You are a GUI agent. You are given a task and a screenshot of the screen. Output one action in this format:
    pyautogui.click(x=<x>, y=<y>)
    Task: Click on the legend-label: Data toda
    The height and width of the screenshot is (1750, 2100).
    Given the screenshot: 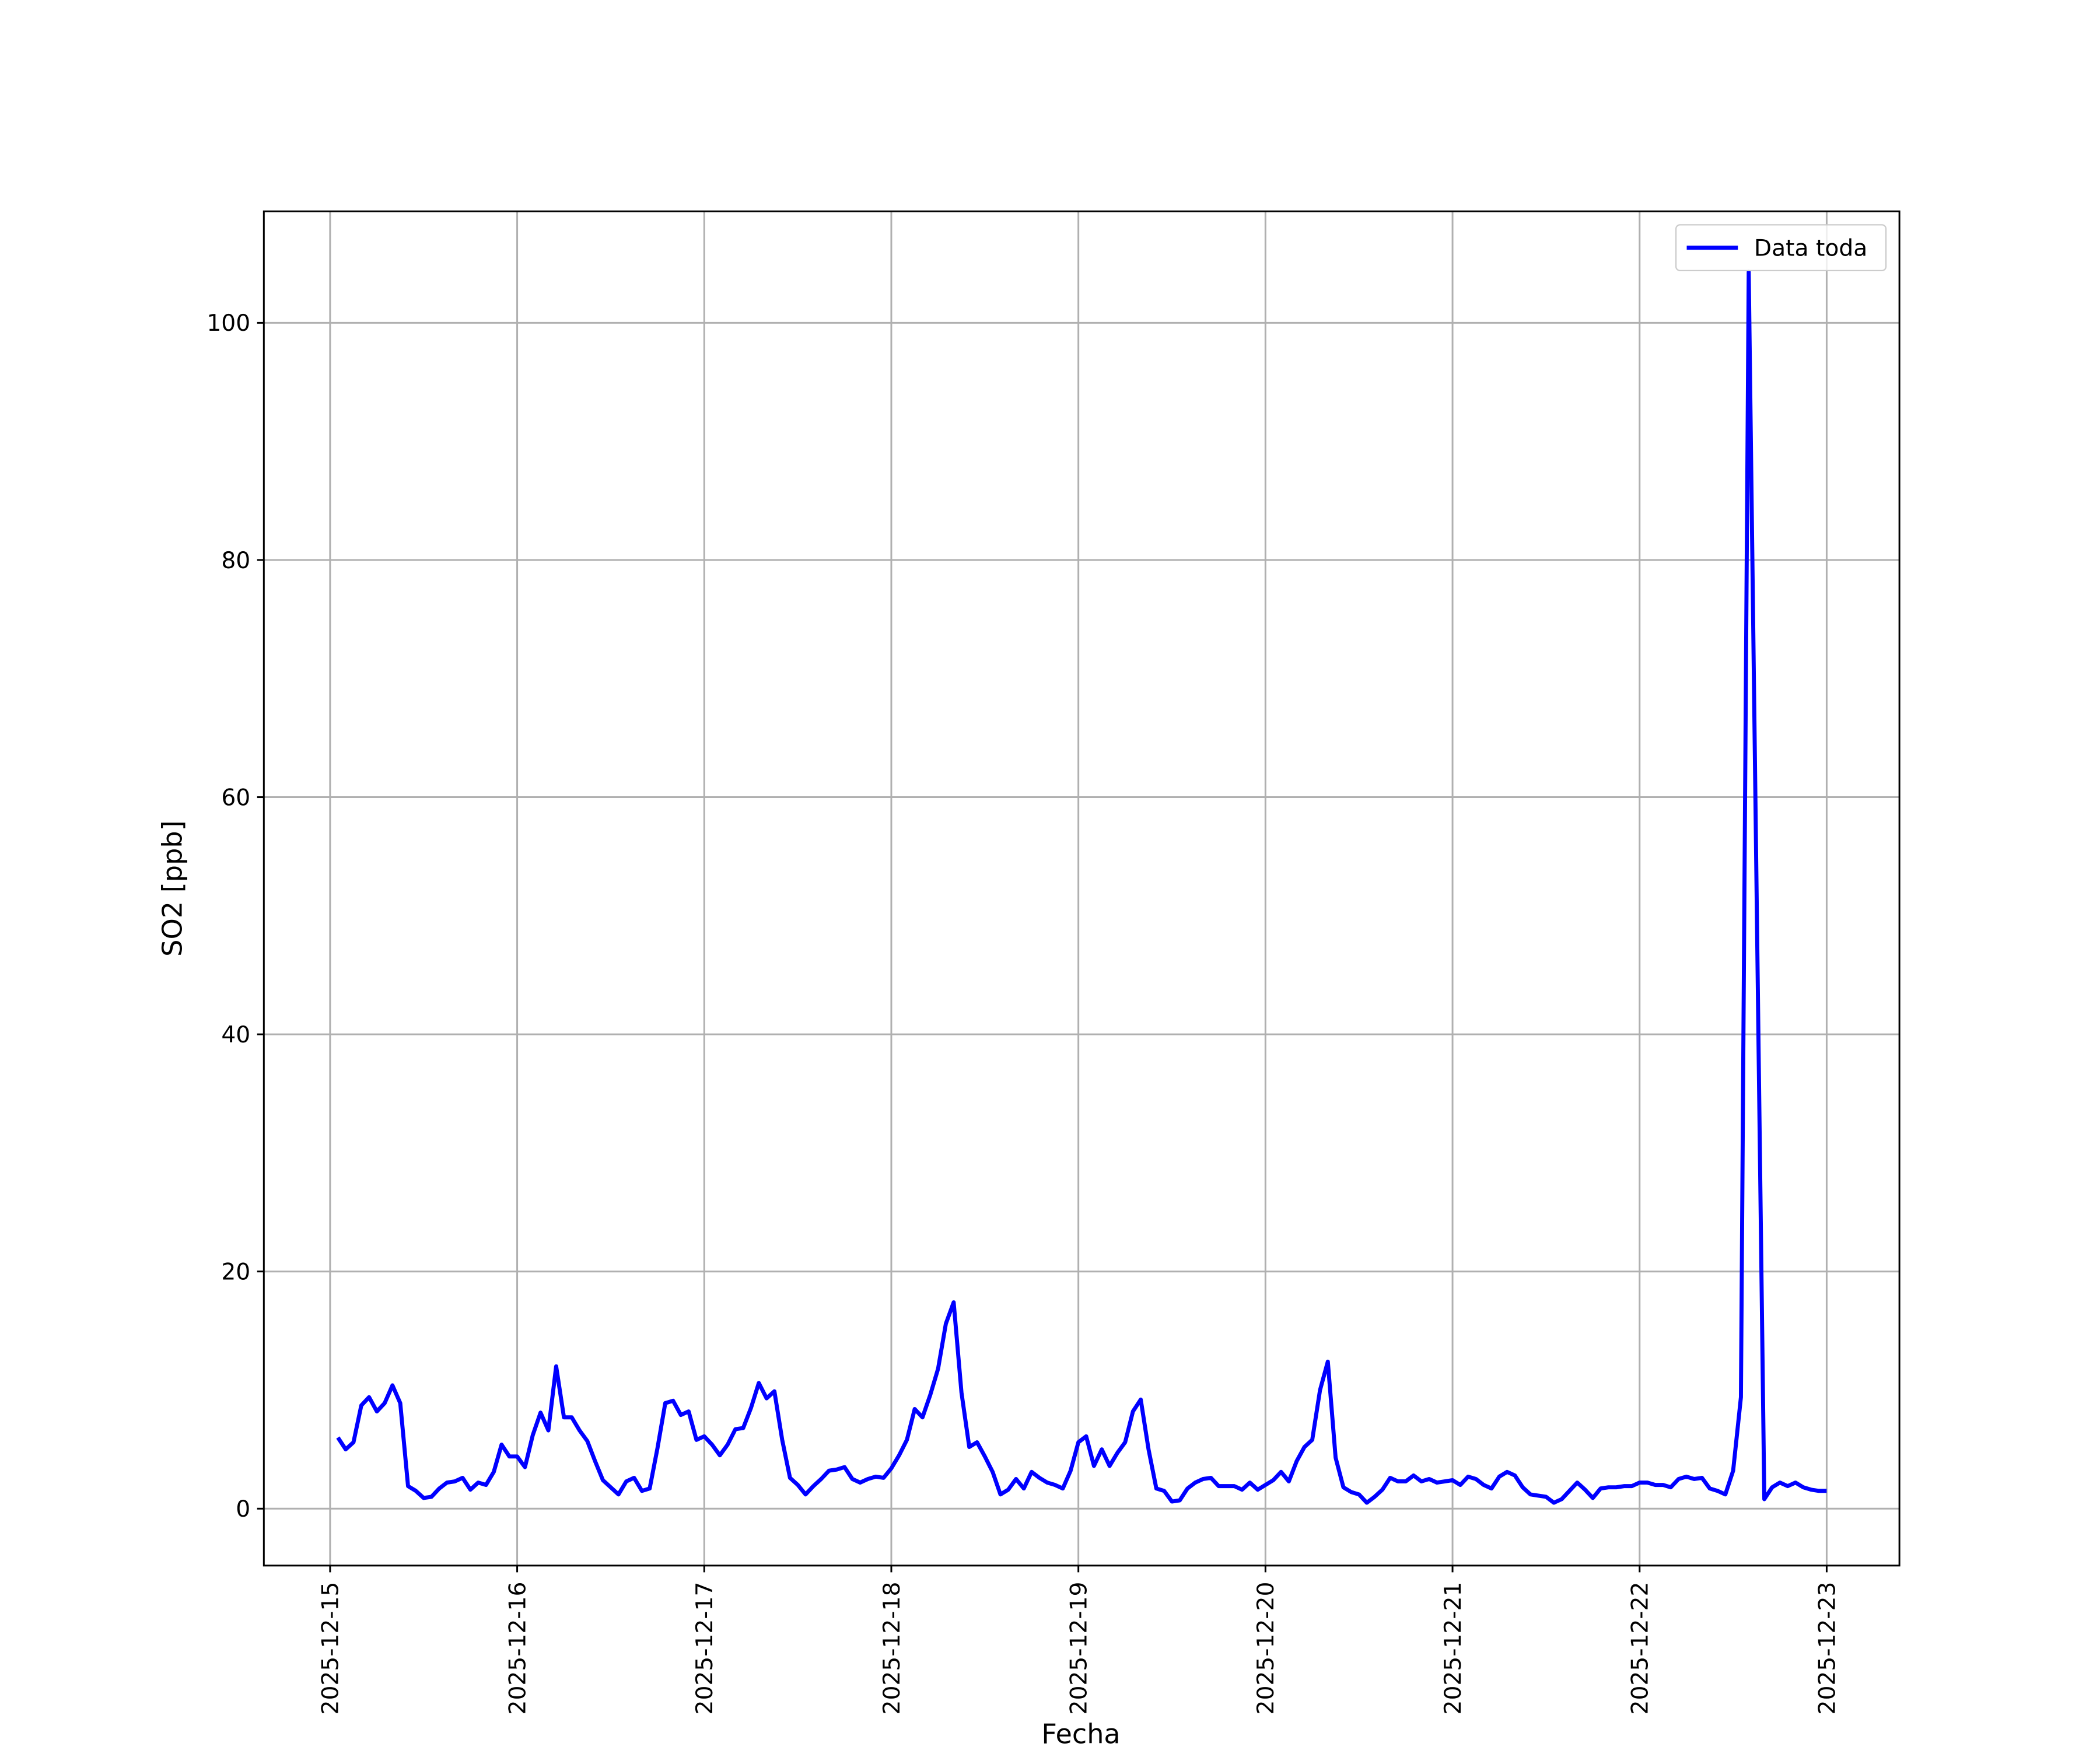 What is the action you would take?
    pyautogui.click(x=1810, y=248)
    